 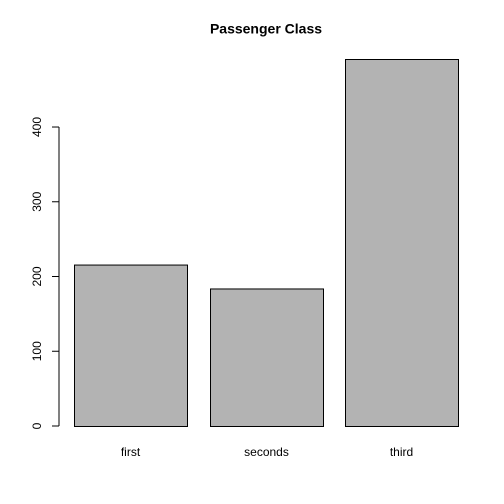 I want to click on y-tick-label: 300, so click(x=37, y=201).